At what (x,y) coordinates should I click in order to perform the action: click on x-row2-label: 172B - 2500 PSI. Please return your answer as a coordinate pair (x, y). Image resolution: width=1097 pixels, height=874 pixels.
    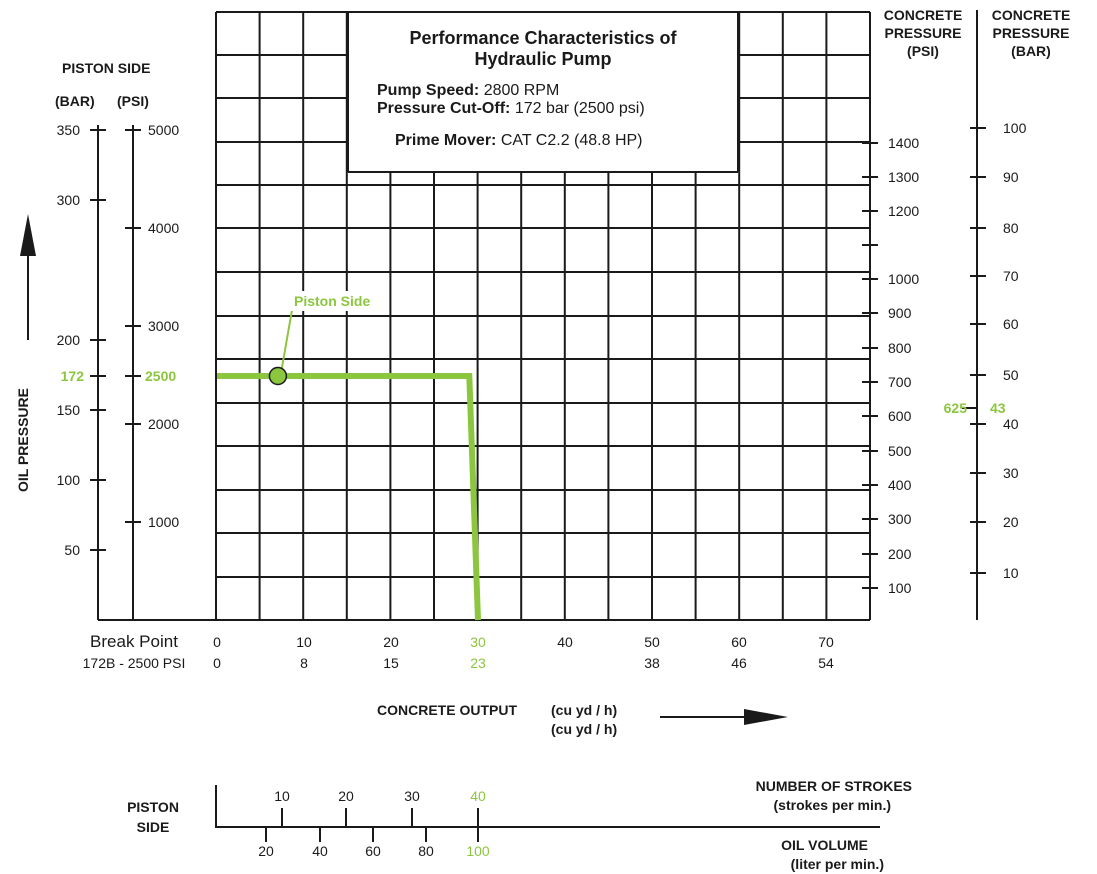
    Looking at the image, I should click on (134, 663).